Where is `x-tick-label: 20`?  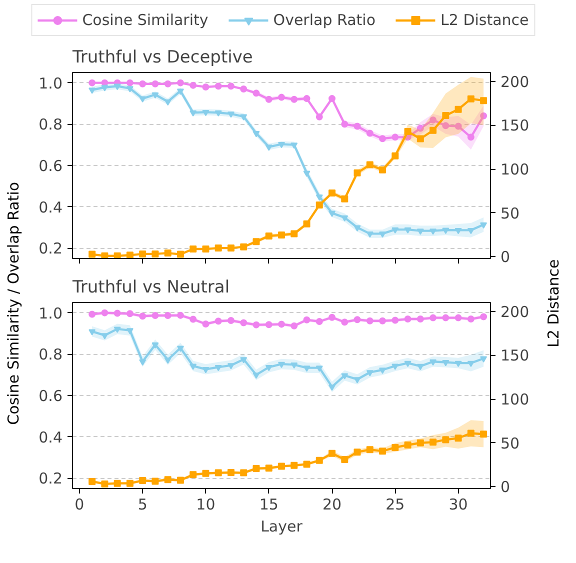 x-tick-label: 20 is located at coordinates (332, 505).